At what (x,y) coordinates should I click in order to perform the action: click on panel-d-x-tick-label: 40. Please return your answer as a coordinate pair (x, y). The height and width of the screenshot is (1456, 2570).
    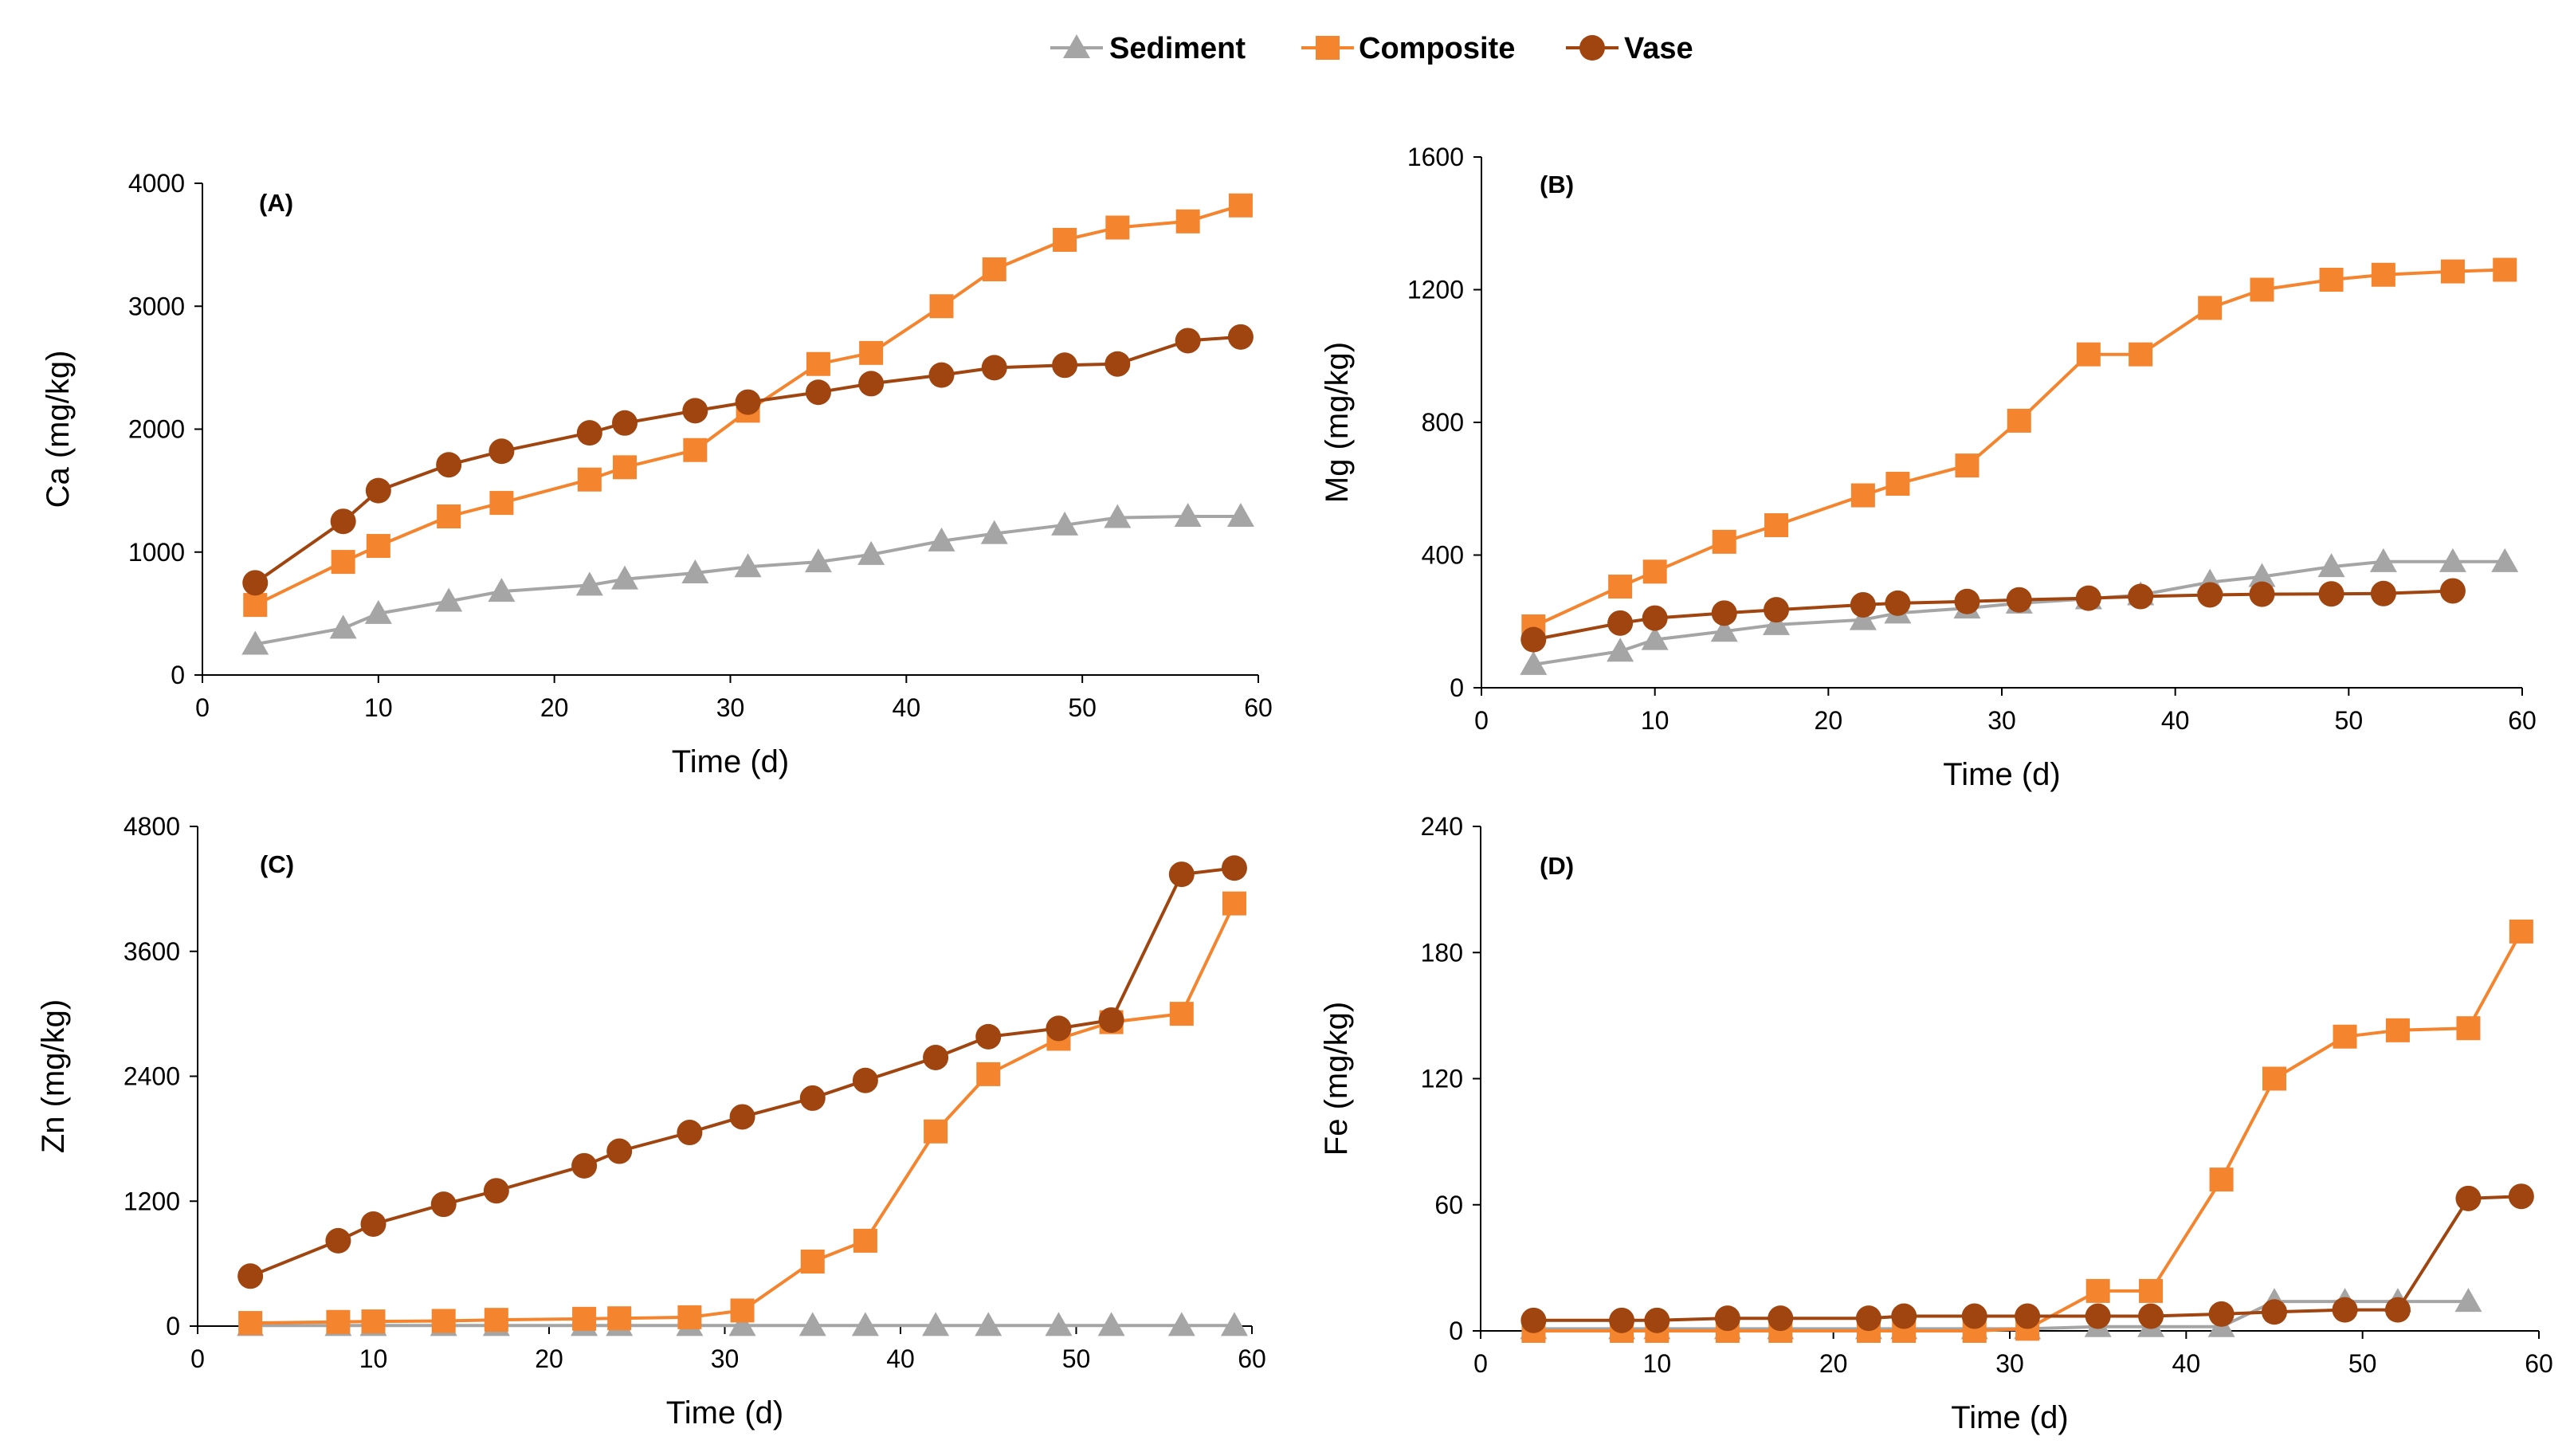
    Looking at the image, I should click on (2186, 1363).